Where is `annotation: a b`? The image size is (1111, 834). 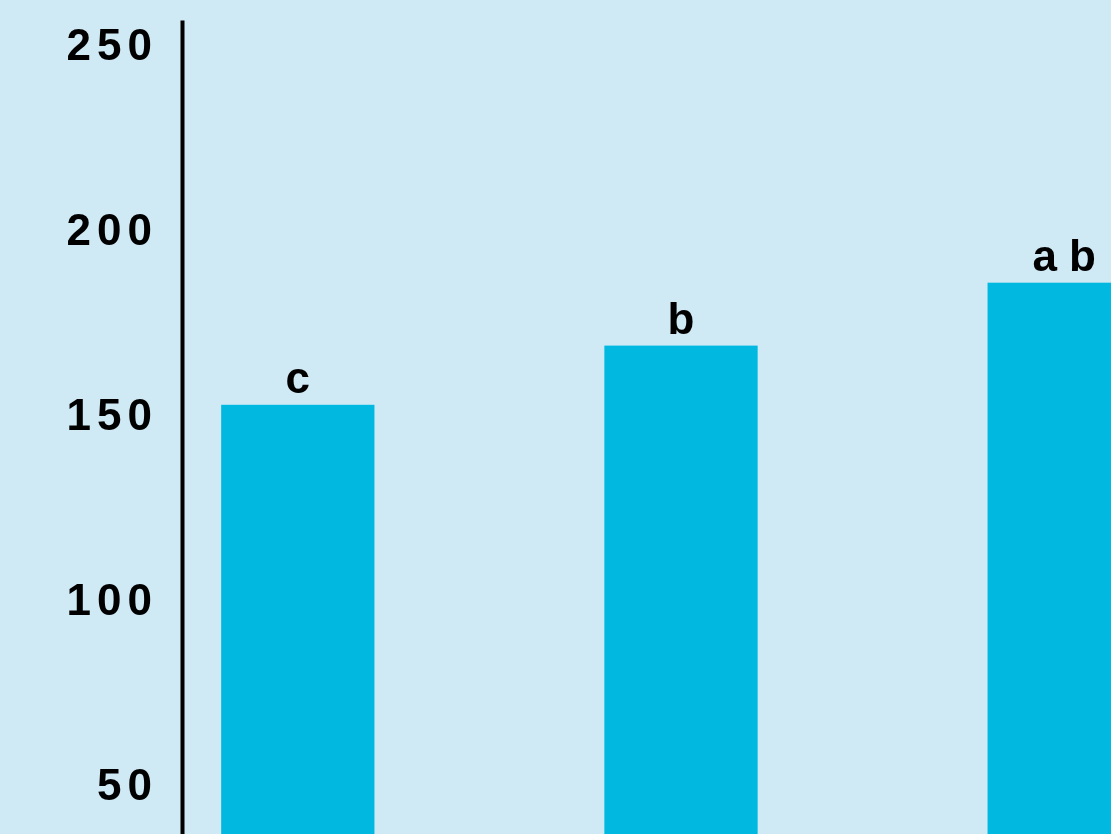
annotation: a b is located at coordinates (1064, 255).